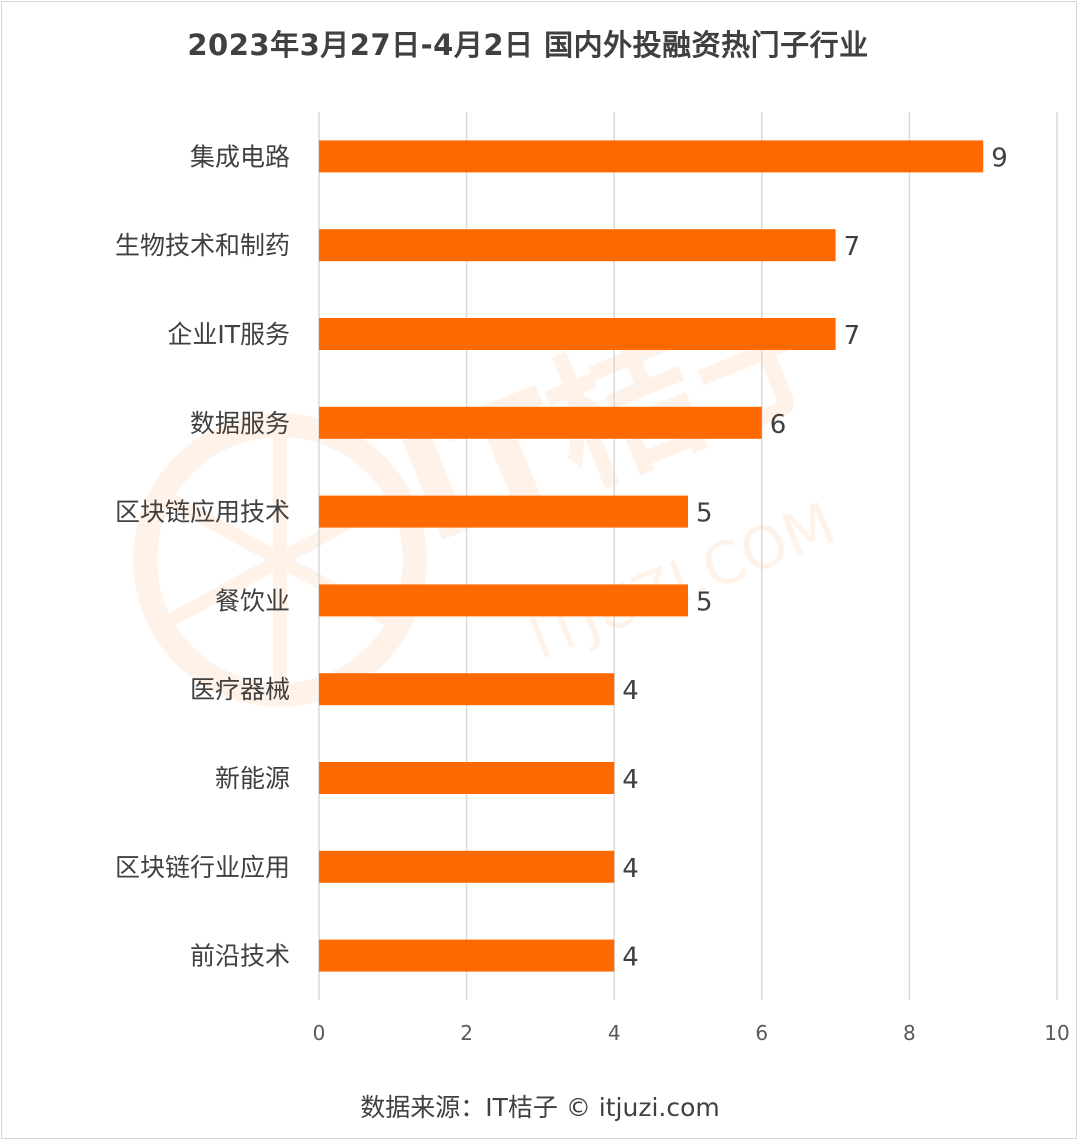 The height and width of the screenshot is (1142, 1080). I want to click on category-label: 区块链行业应用, so click(202, 867).